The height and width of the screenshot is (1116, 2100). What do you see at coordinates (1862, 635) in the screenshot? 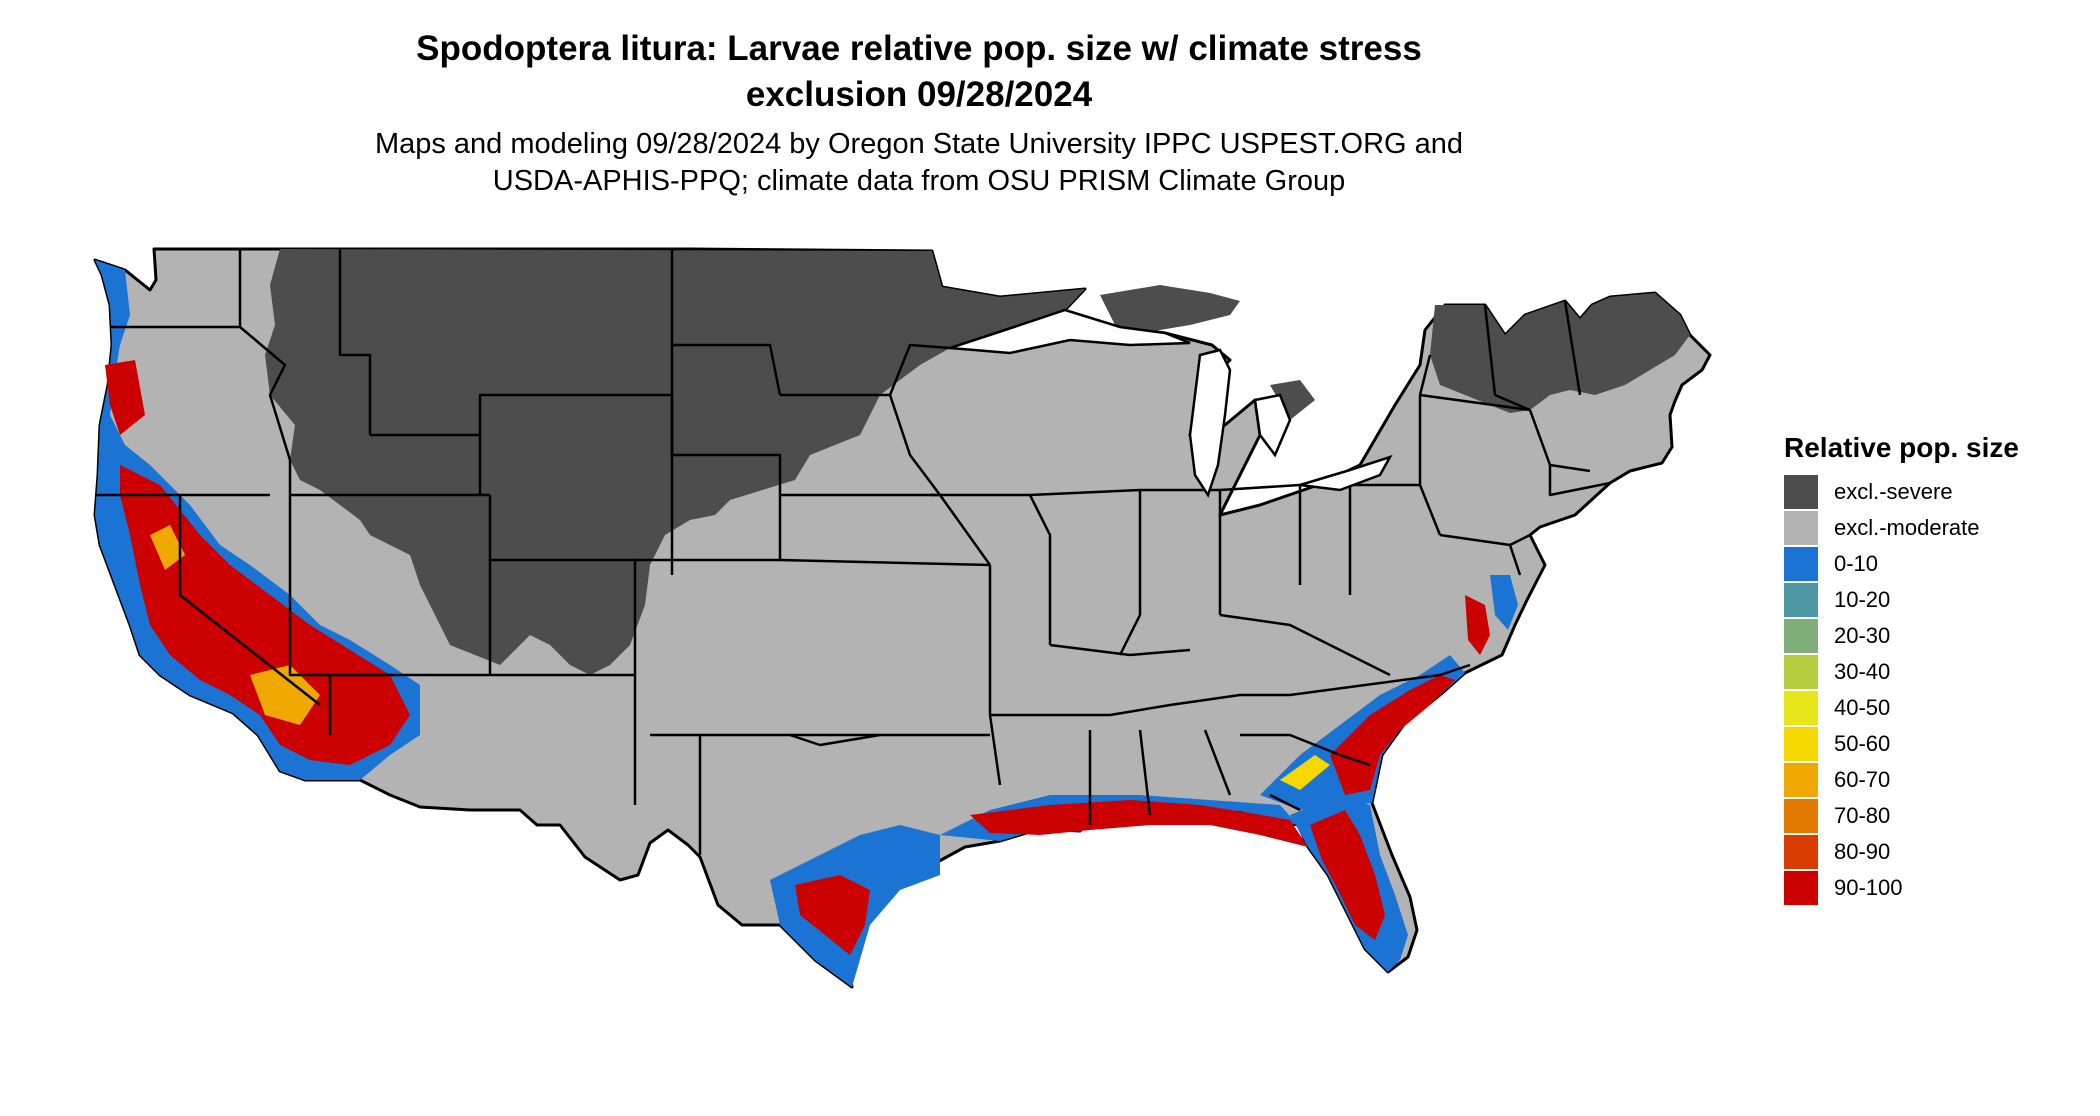
I see `legend-label: 20-30` at bounding box center [1862, 635].